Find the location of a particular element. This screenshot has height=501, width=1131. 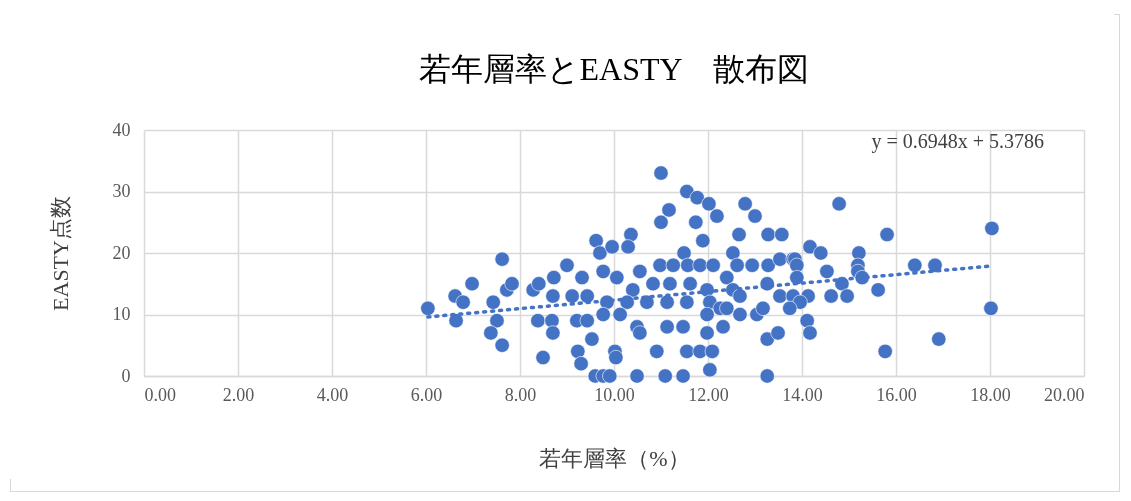

x-tick-label: 10.00 is located at coordinates (614, 394).